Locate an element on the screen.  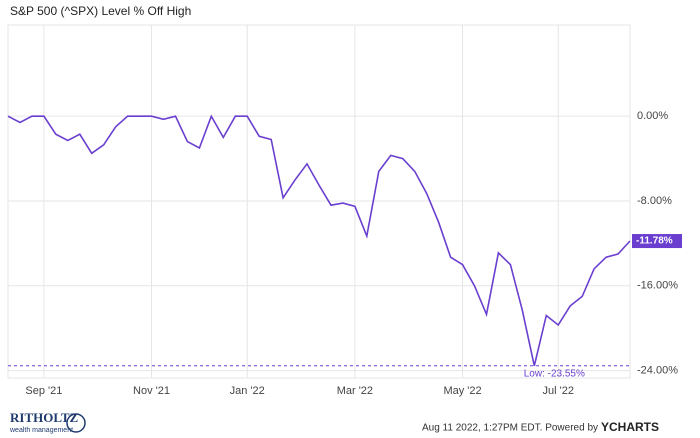
x-tick-label: Sep '21 is located at coordinates (43, 391).